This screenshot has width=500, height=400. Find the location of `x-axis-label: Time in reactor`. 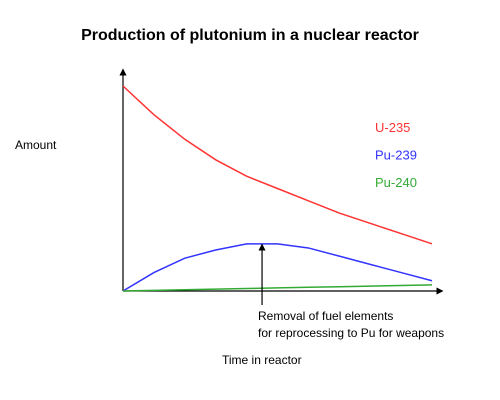

x-axis-label: Time in reactor is located at coordinates (262, 360).